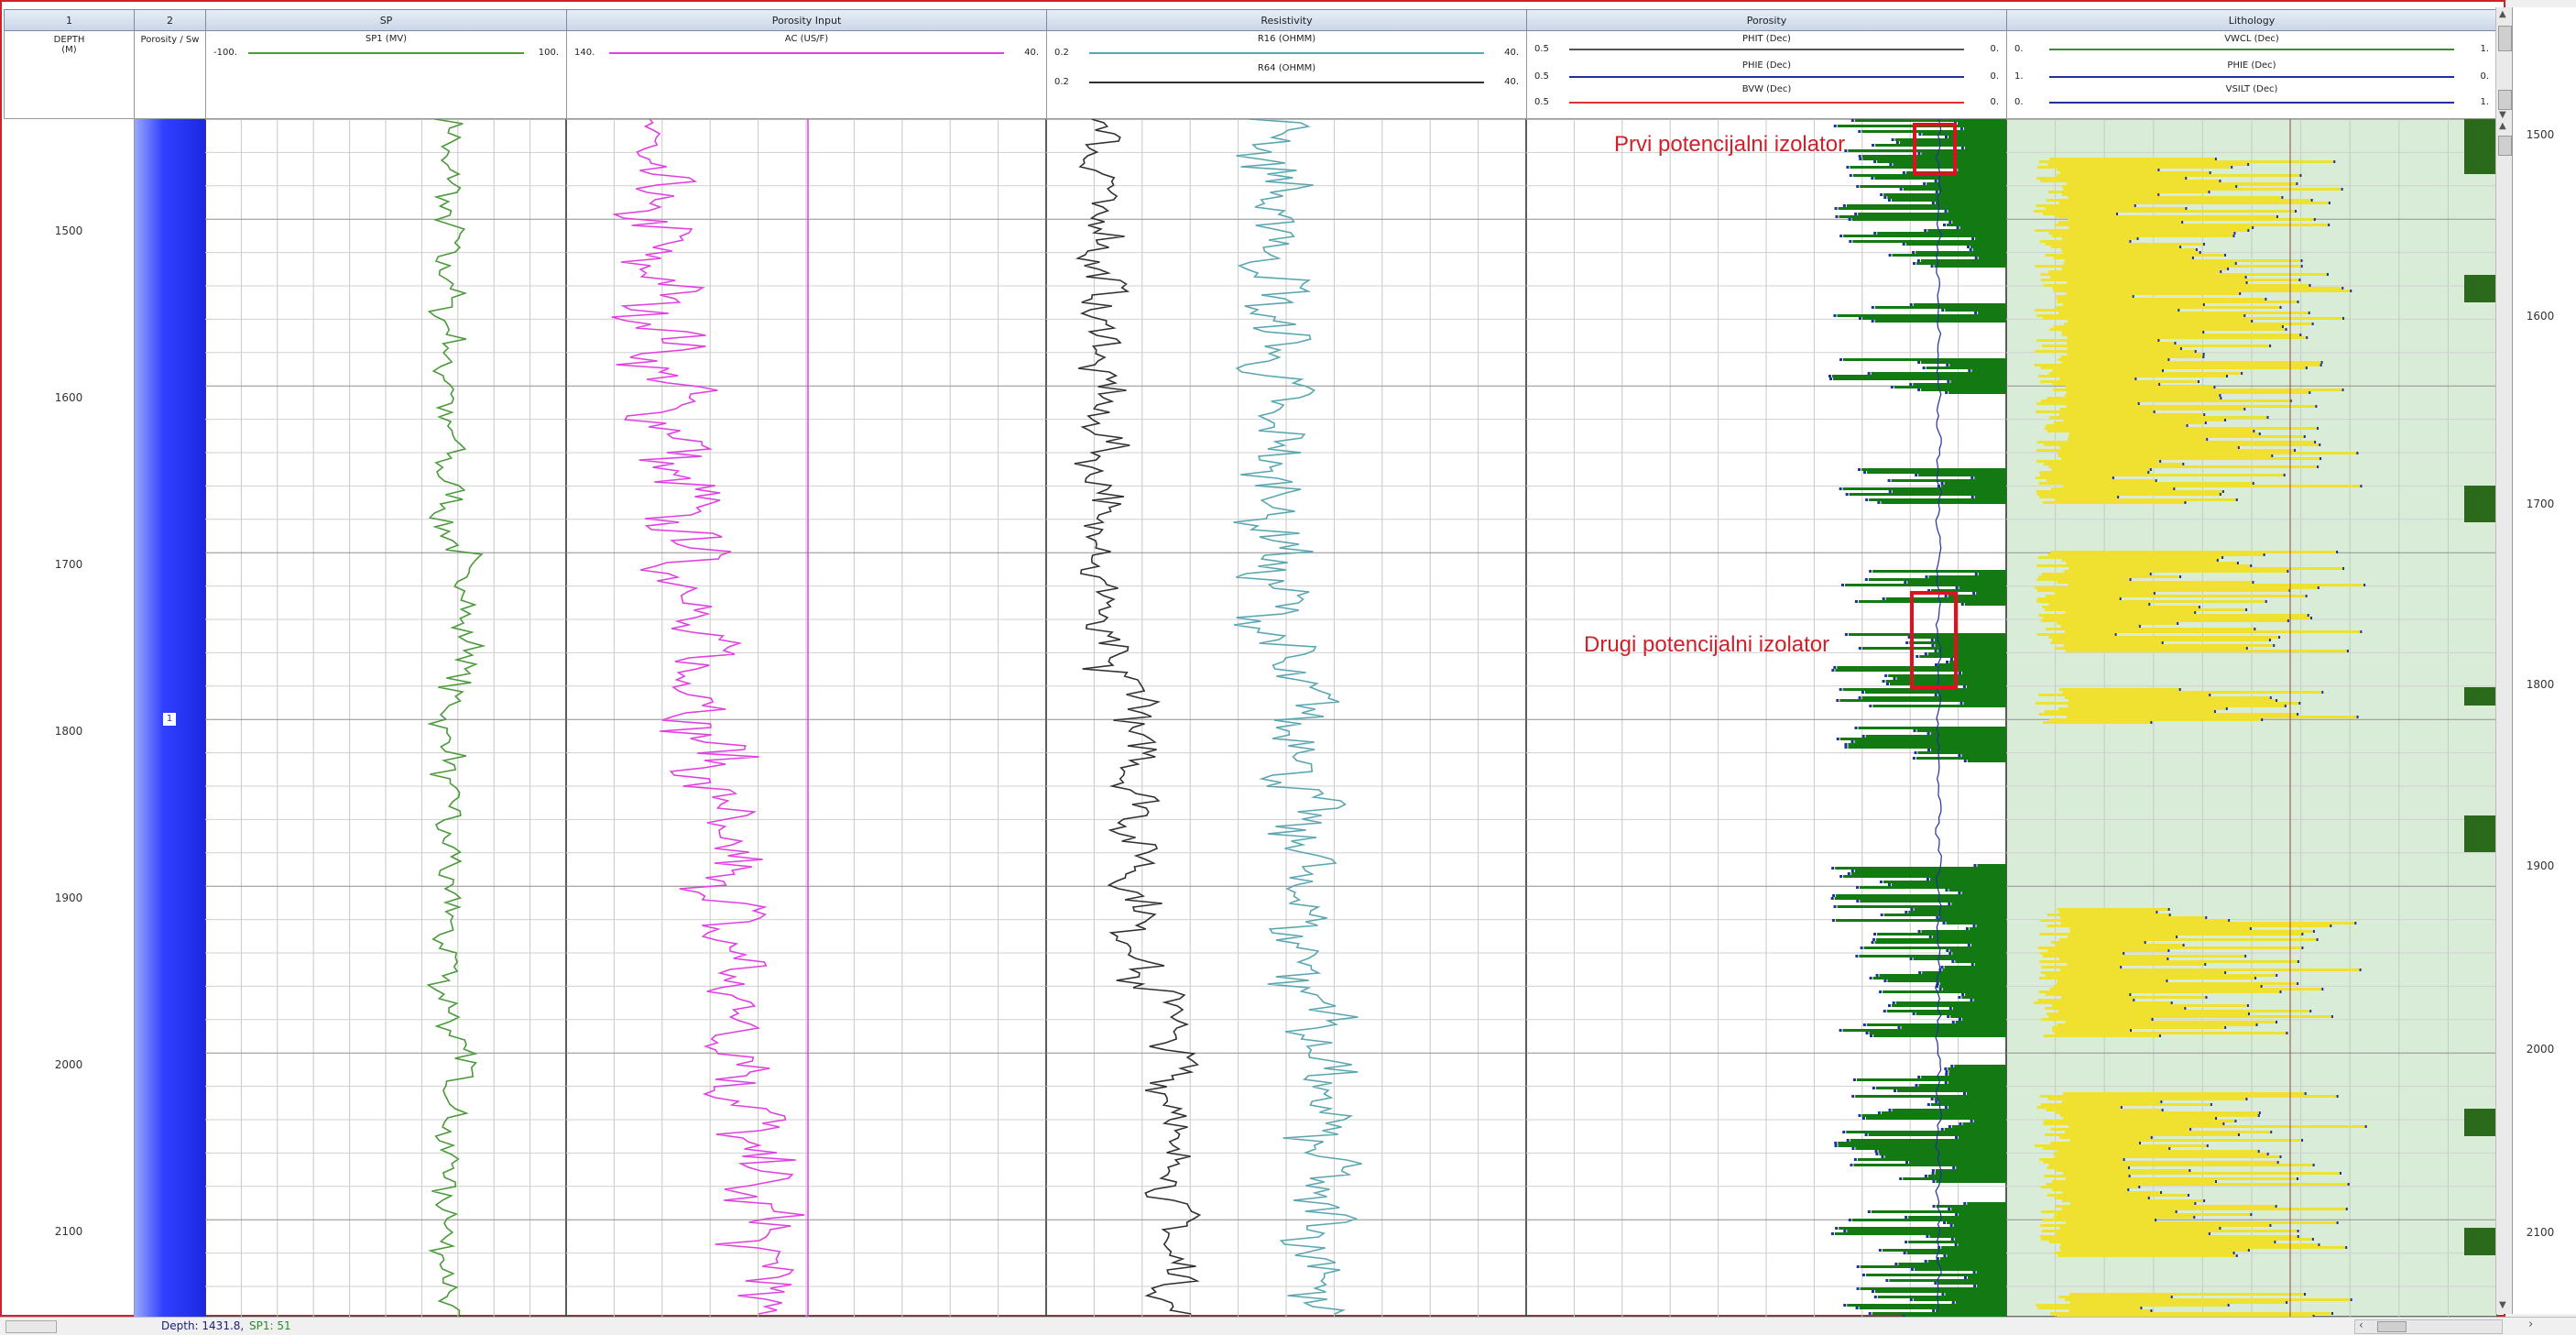  Describe the element at coordinates (170, 719) in the screenshot. I see `zone-marker: 1` at that location.